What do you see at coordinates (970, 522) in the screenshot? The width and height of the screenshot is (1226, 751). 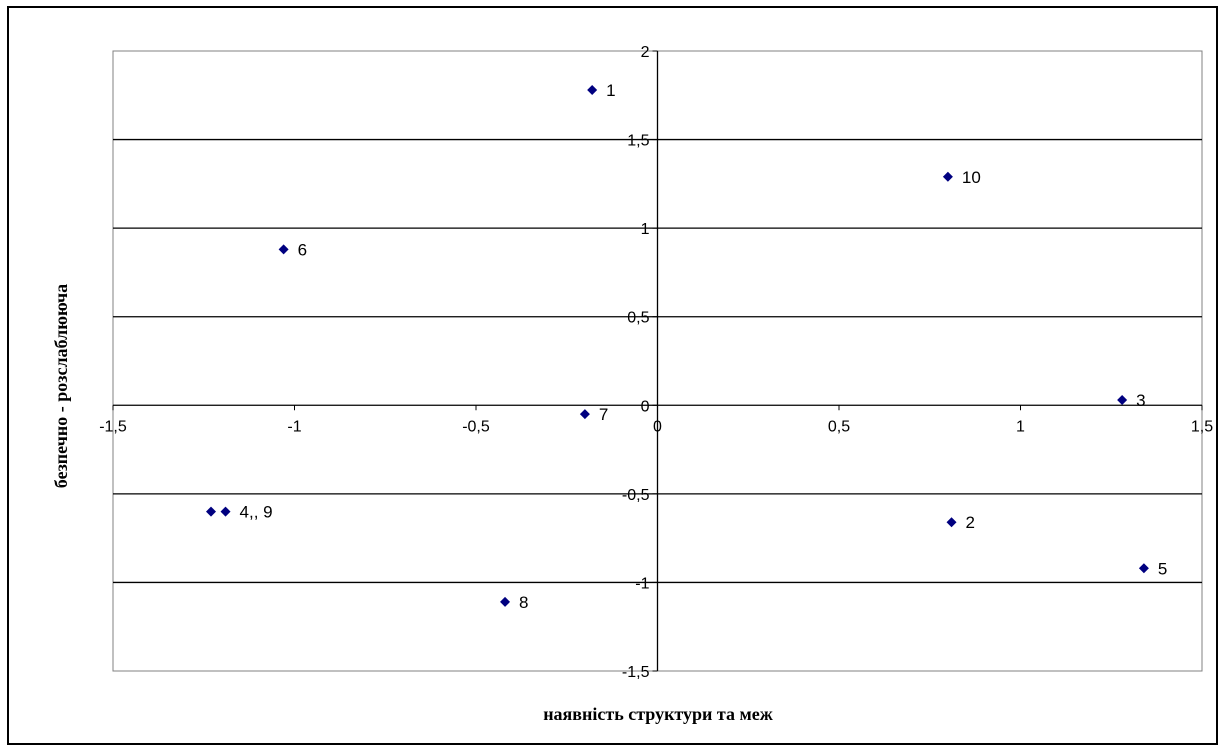 I see `point-label: 2` at bounding box center [970, 522].